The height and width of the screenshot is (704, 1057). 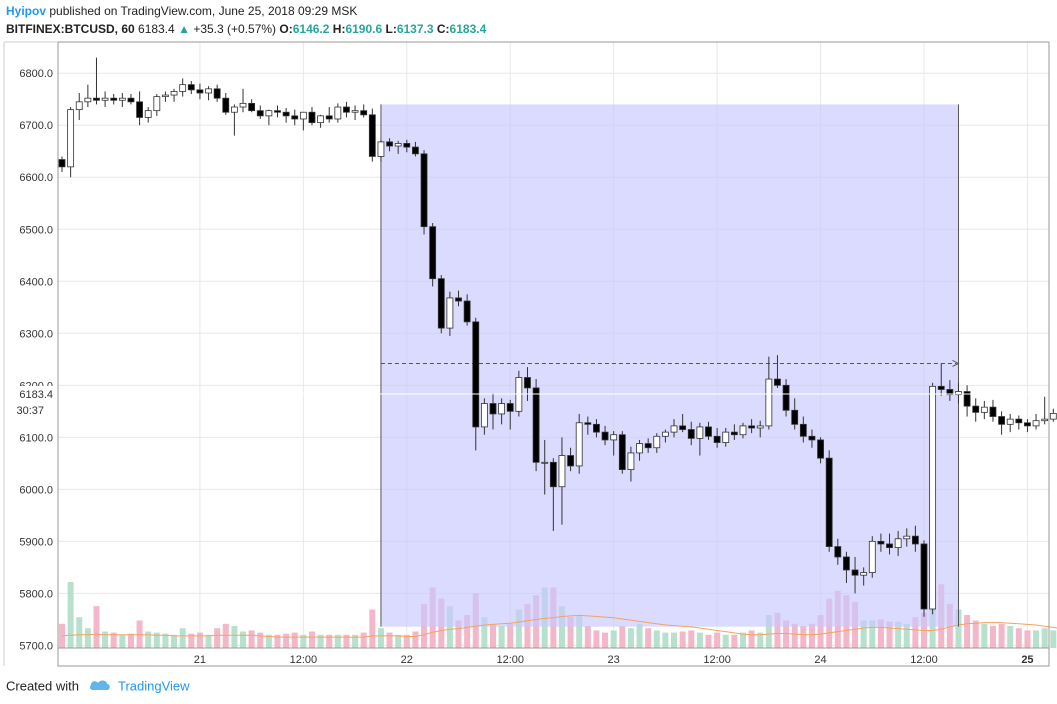 I want to click on price-axis-bg, so click(x=29, y=345).